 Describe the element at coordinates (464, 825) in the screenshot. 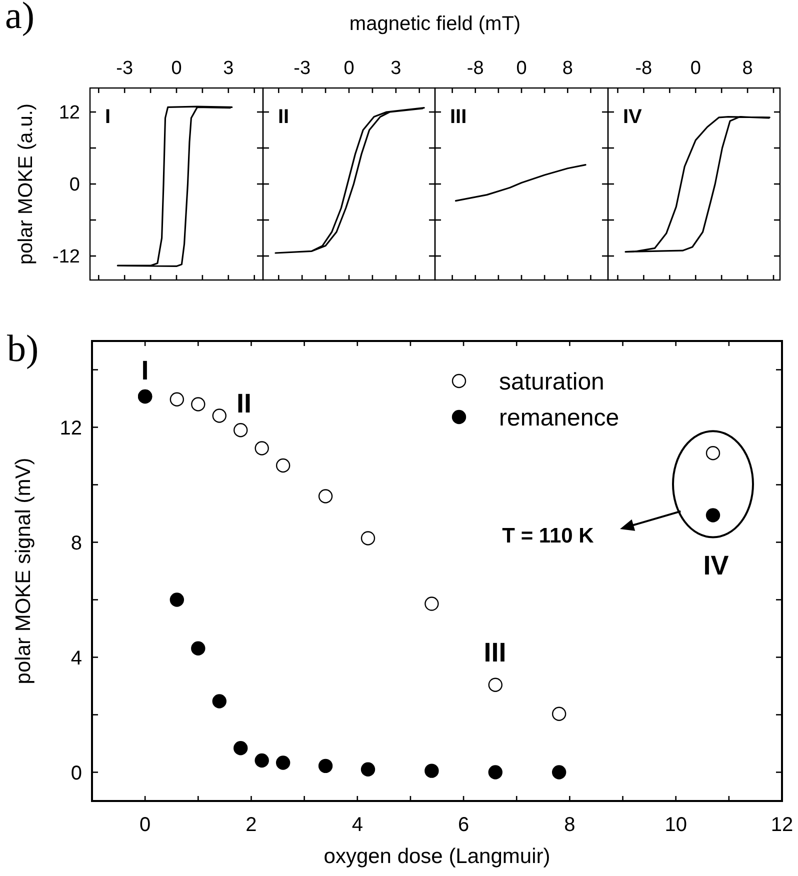

I see `x-tick-label: 6` at that location.